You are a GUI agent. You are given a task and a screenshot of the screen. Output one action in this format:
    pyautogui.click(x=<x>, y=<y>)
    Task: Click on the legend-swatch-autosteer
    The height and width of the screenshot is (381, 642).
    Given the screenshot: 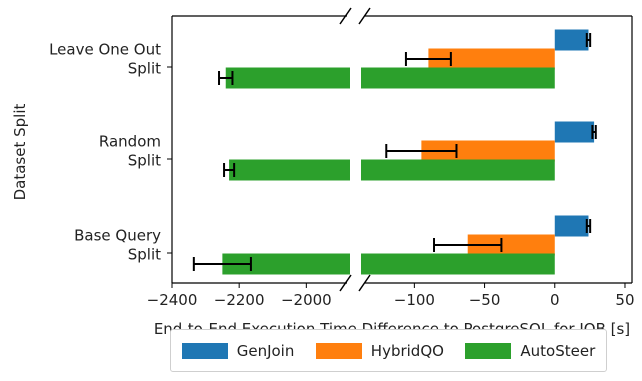 What is the action you would take?
    pyautogui.click(x=488, y=350)
    